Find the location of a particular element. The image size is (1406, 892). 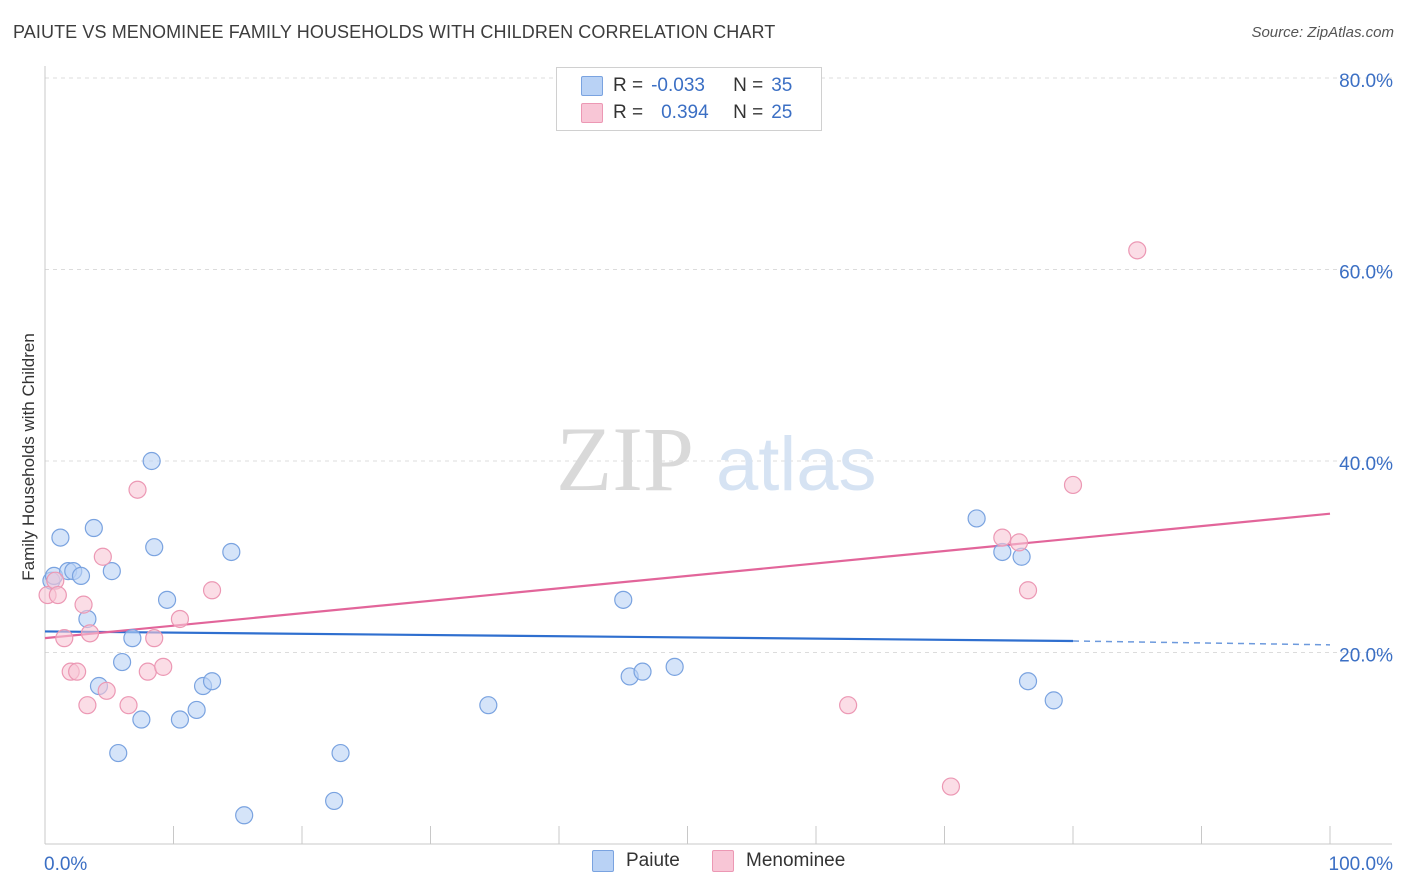

legend-row-paiute: R = -0.033 N = 35 is located at coordinates (686, 86).